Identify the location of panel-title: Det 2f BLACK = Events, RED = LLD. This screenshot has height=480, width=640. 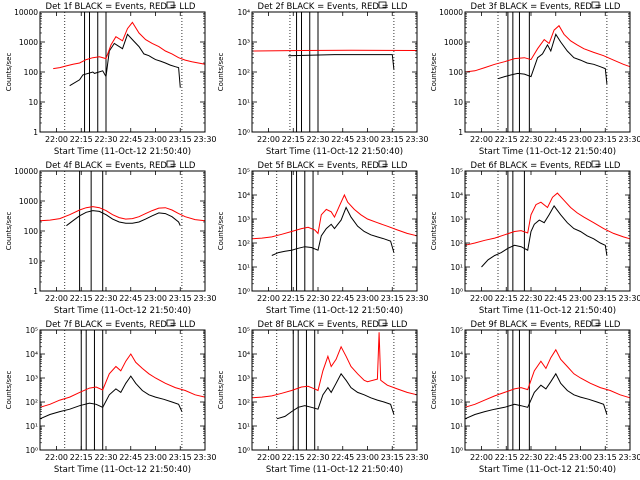
(333, 7).